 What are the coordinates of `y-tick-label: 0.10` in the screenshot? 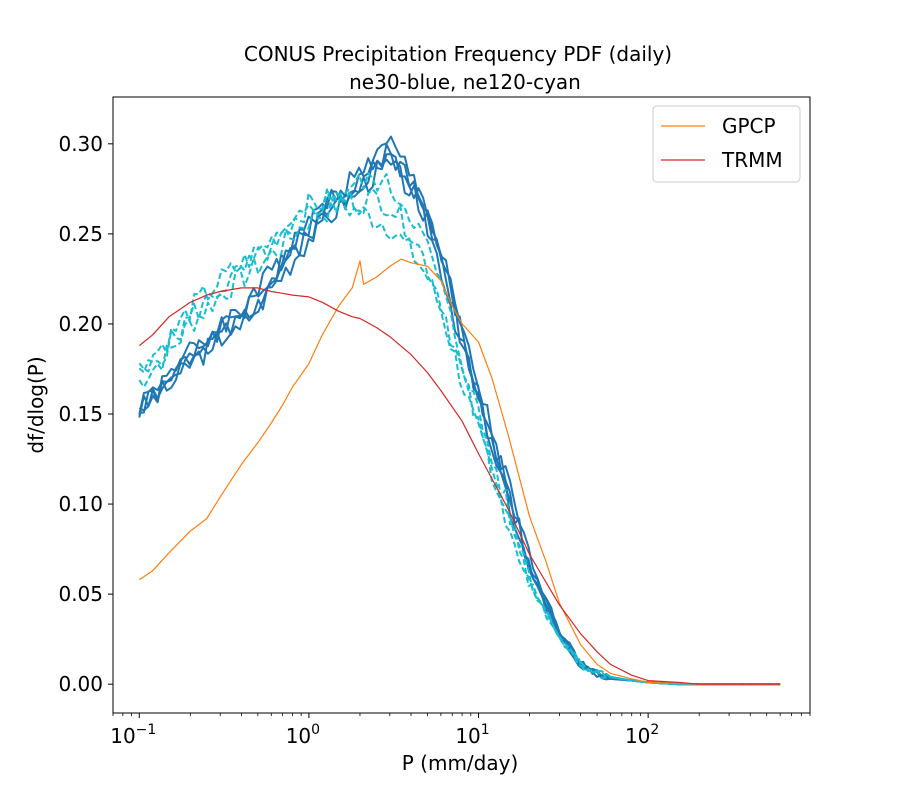 It's located at (80, 504).